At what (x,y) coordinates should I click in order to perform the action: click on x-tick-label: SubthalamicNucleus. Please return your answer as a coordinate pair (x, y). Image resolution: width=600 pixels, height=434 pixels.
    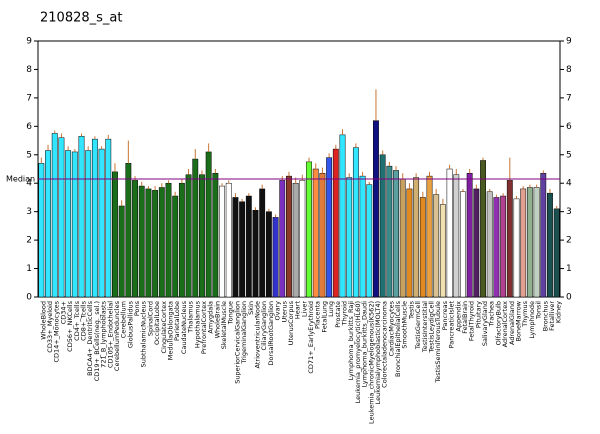
    Looking at the image, I should click on (144, 333).